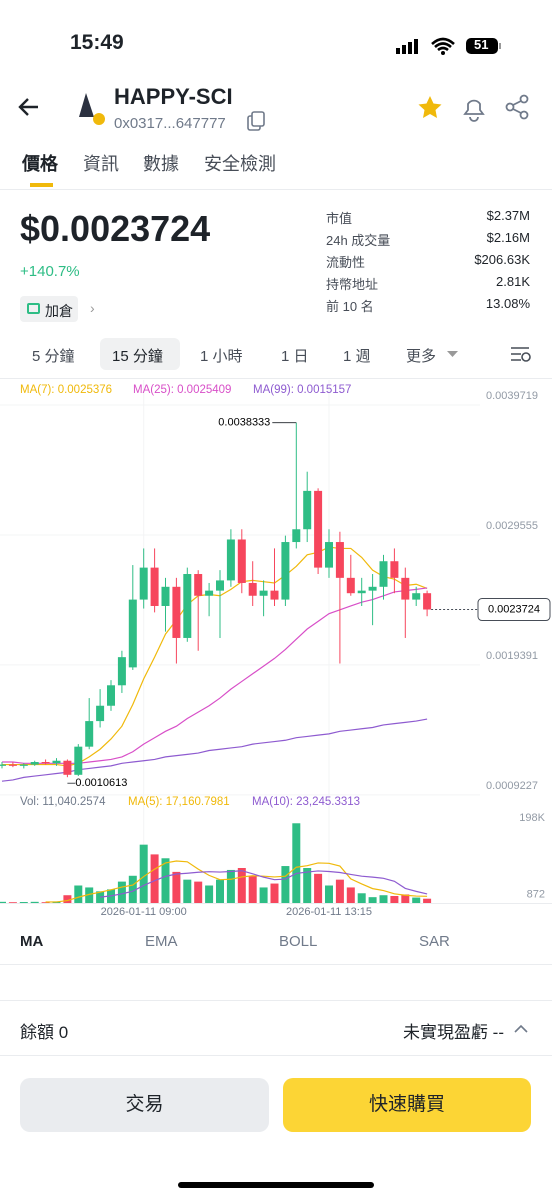 The width and height of the screenshot is (552, 1200). What do you see at coordinates (430, 107) in the screenshot?
I see `favorite-star` at bounding box center [430, 107].